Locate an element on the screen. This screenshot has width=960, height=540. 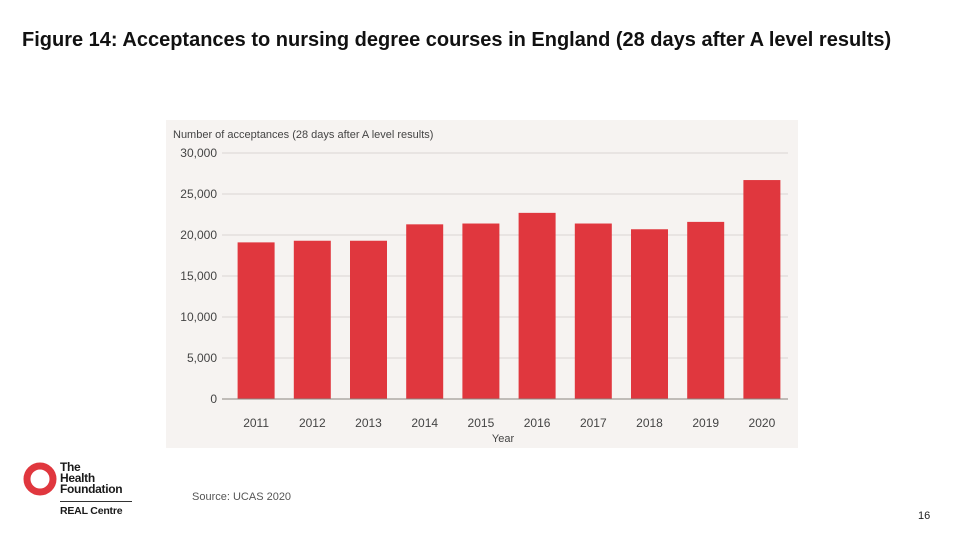
bar-2019 is located at coordinates (706, 310).